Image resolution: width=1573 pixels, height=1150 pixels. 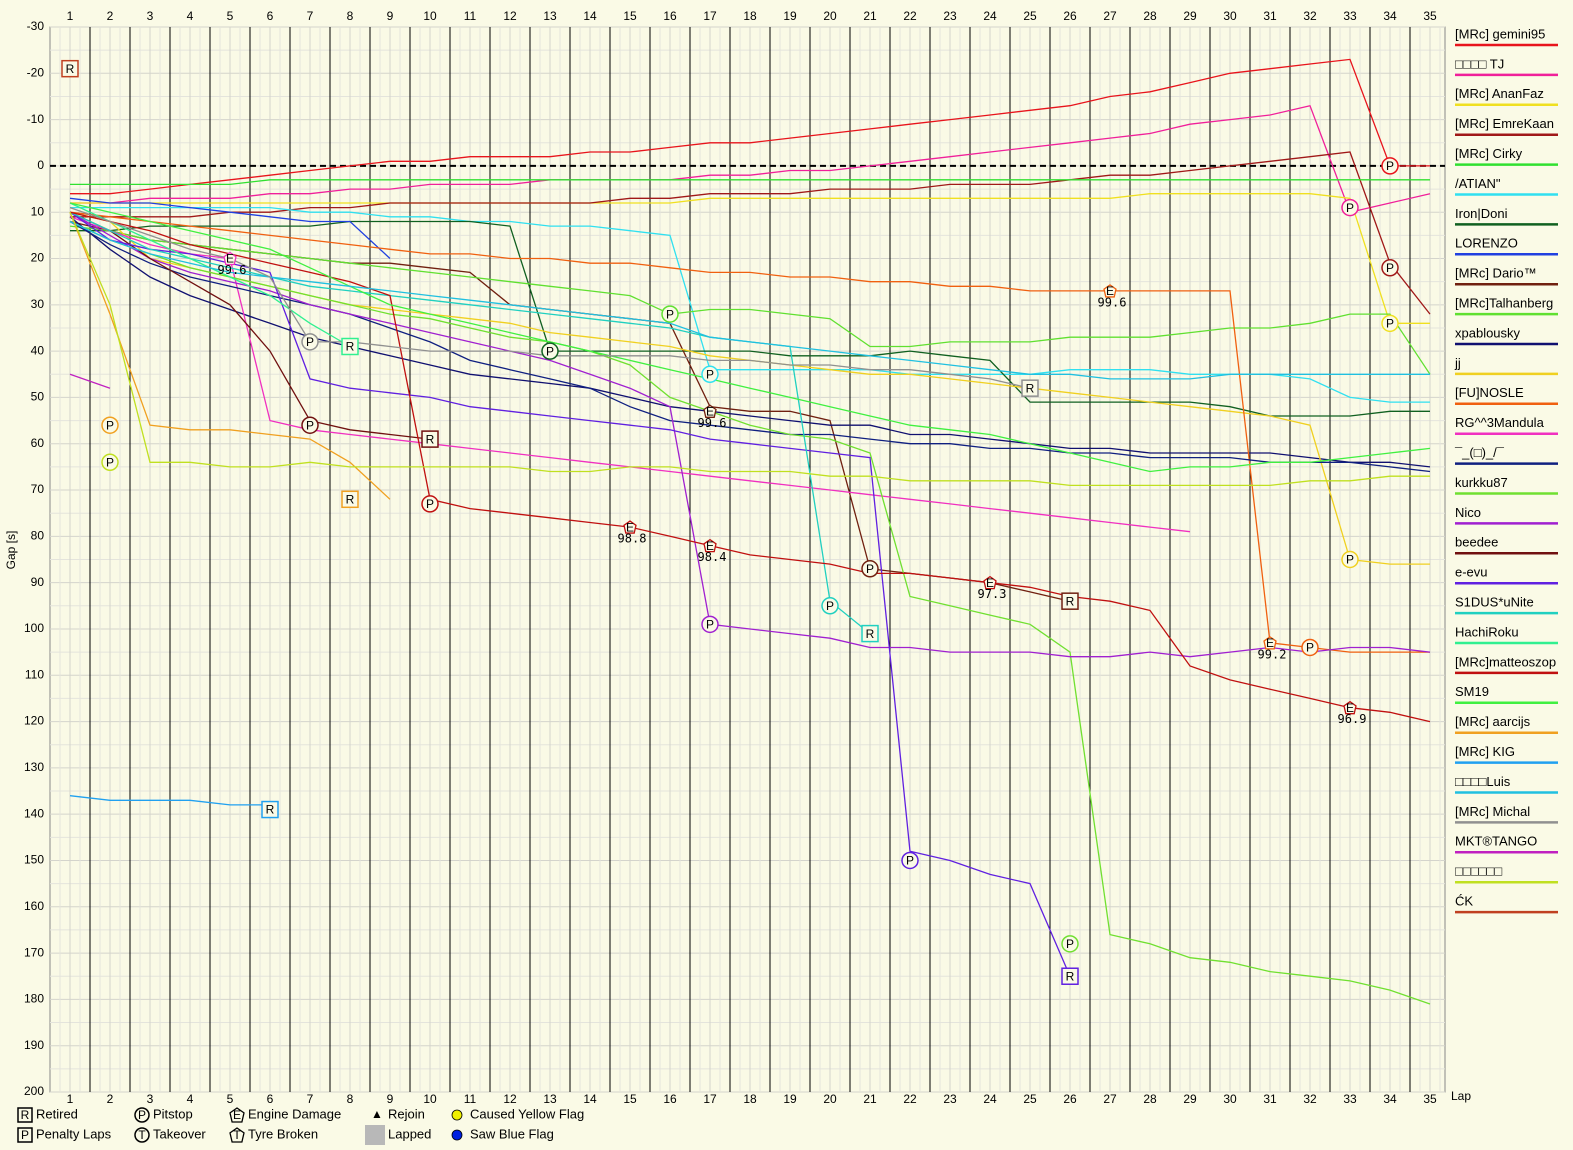 I want to click on legend-label: SM19, so click(x=1472, y=691).